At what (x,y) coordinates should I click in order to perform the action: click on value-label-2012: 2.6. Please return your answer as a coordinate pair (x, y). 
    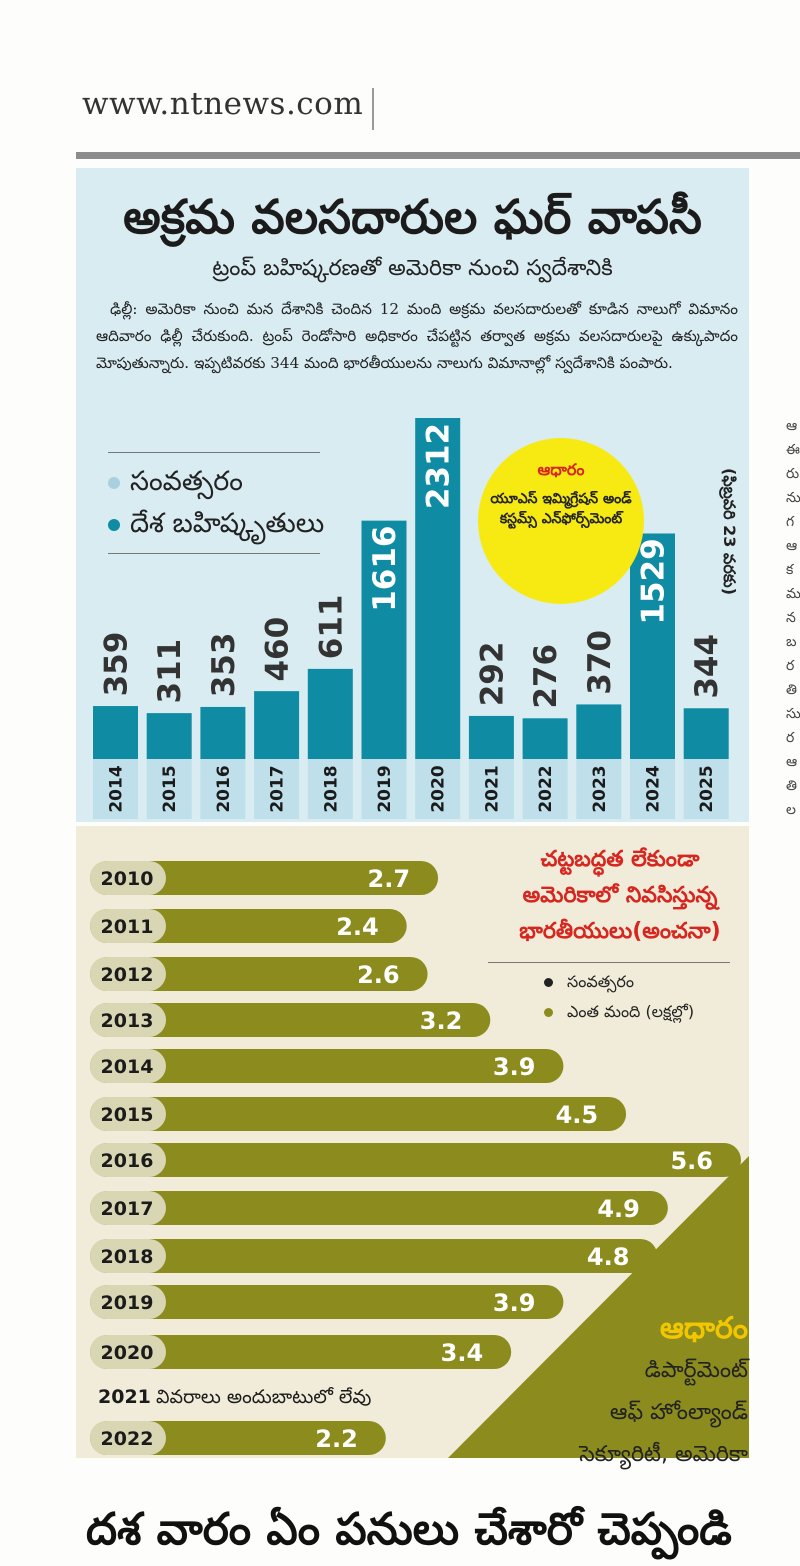
    Looking at the image, I should click on (378, 975).